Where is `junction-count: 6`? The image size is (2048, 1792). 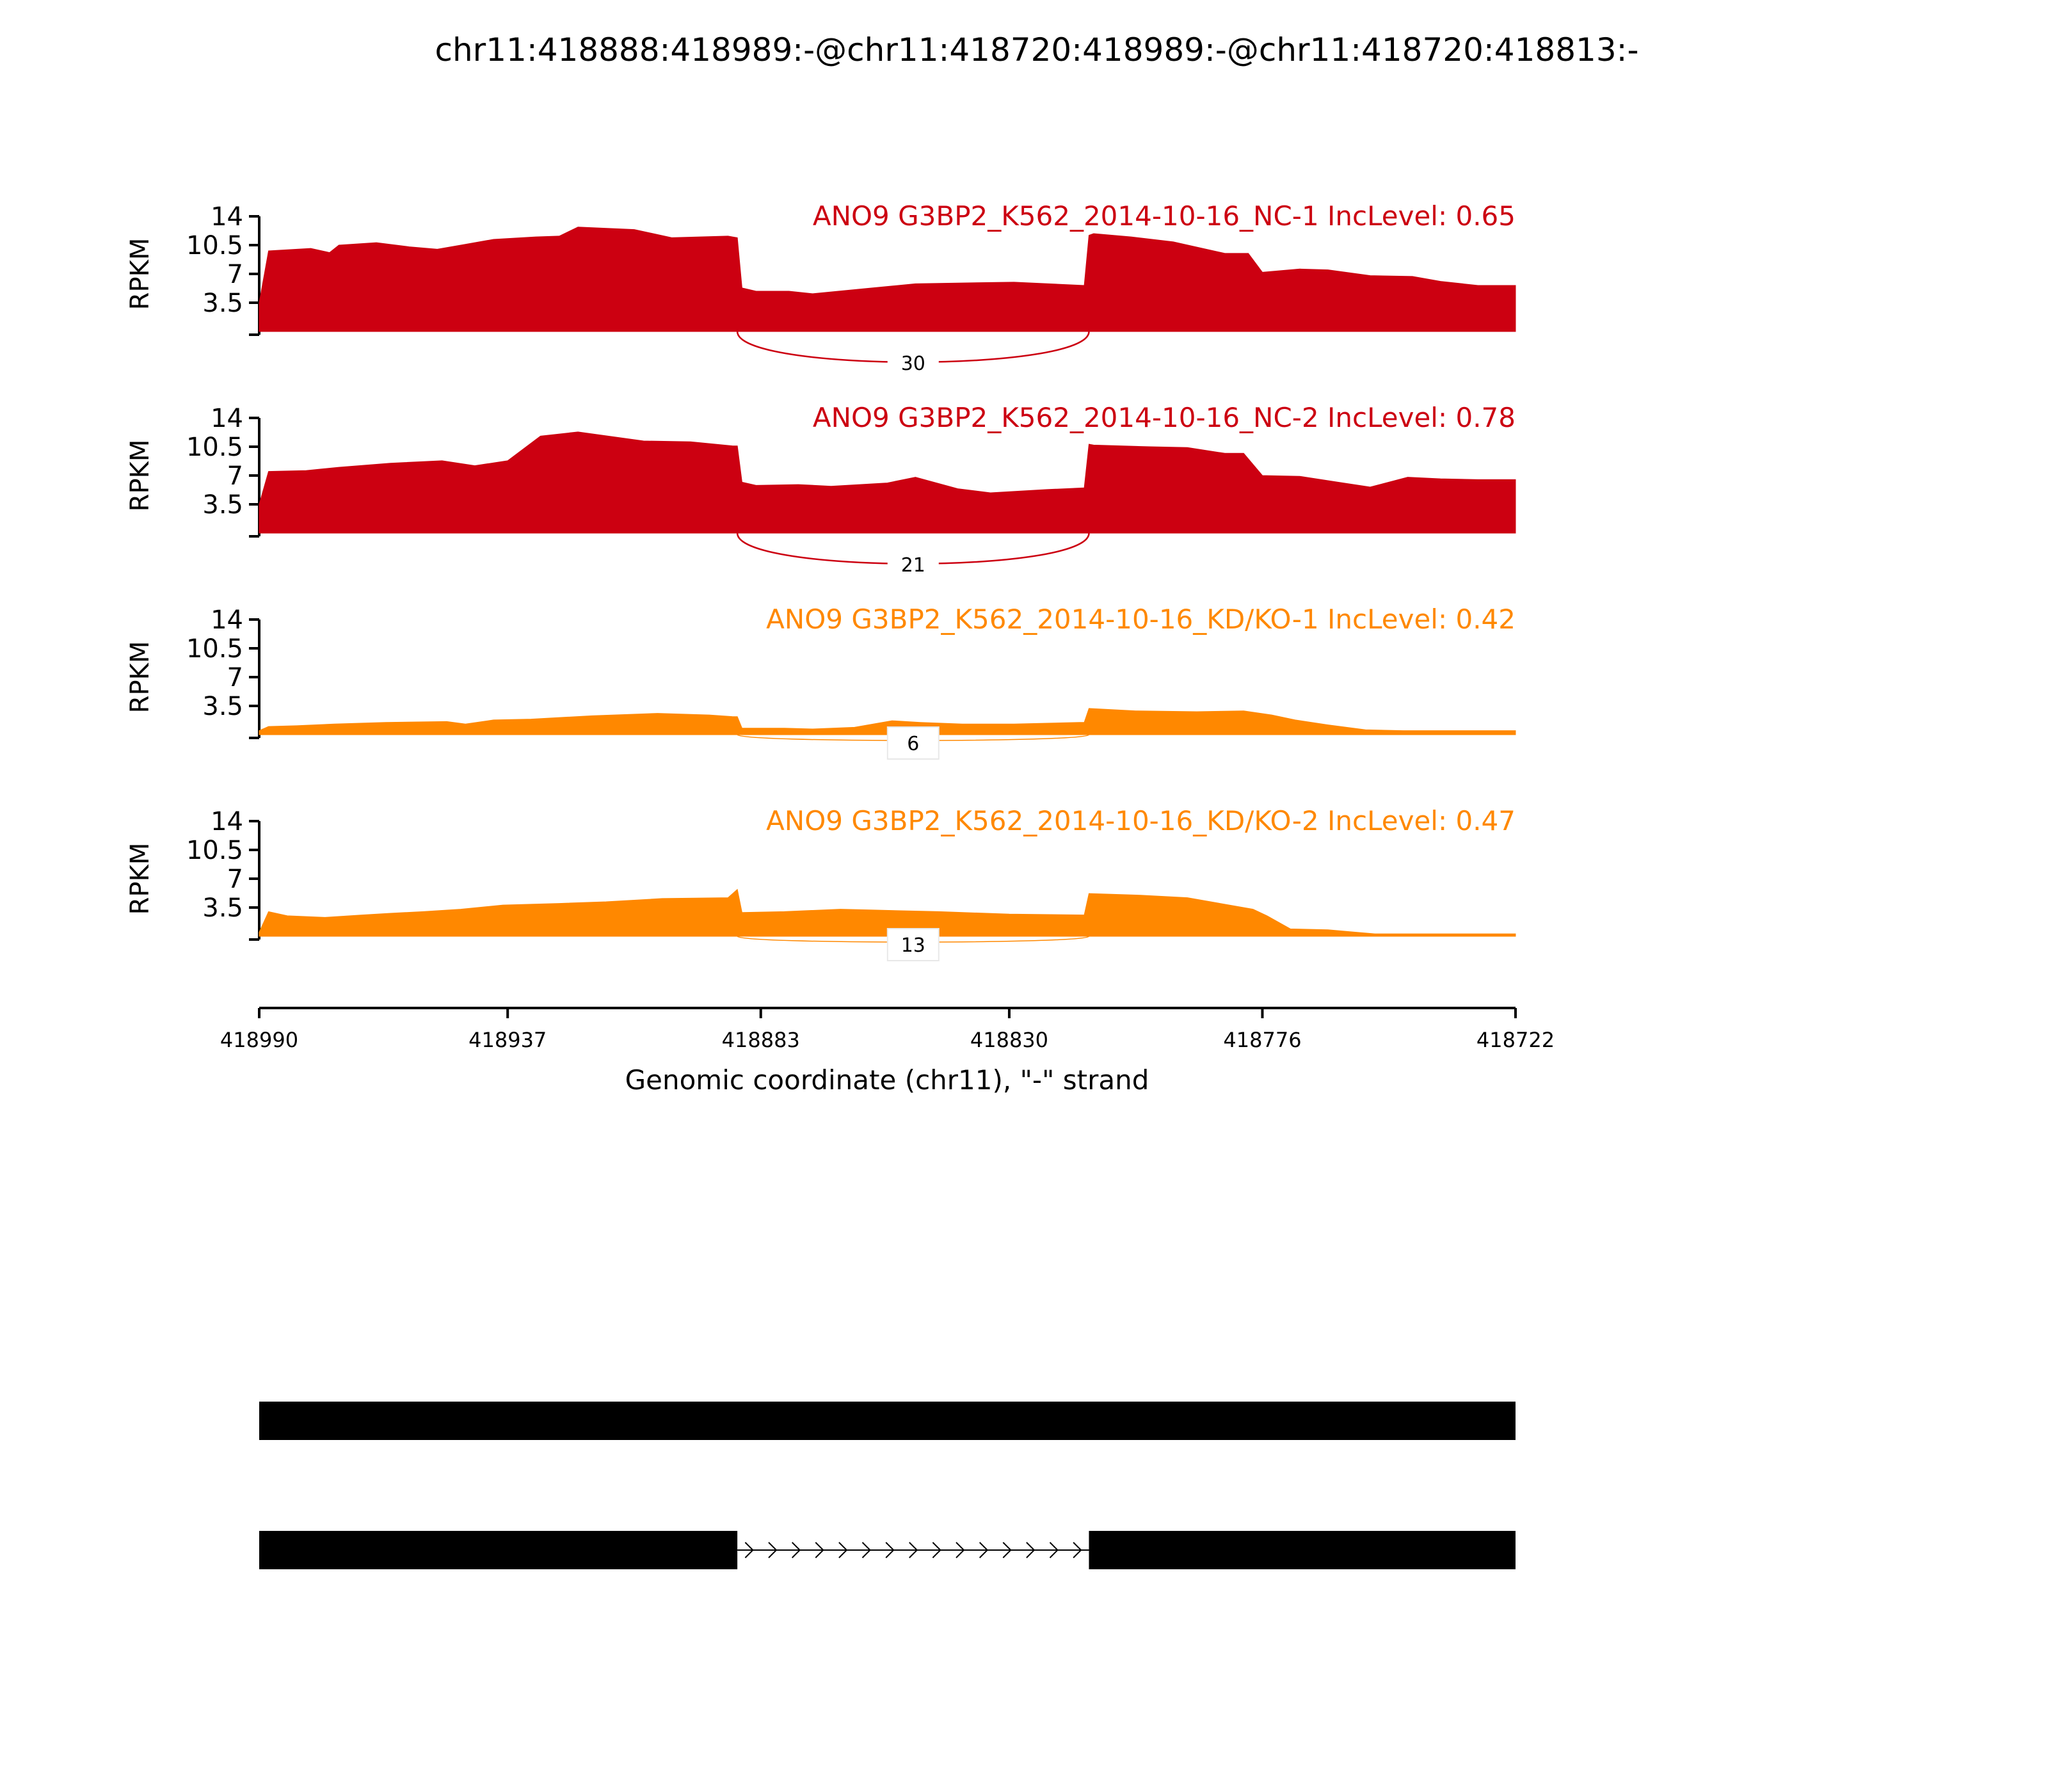 junction-count: 6 is located at coordinates (913, 744).